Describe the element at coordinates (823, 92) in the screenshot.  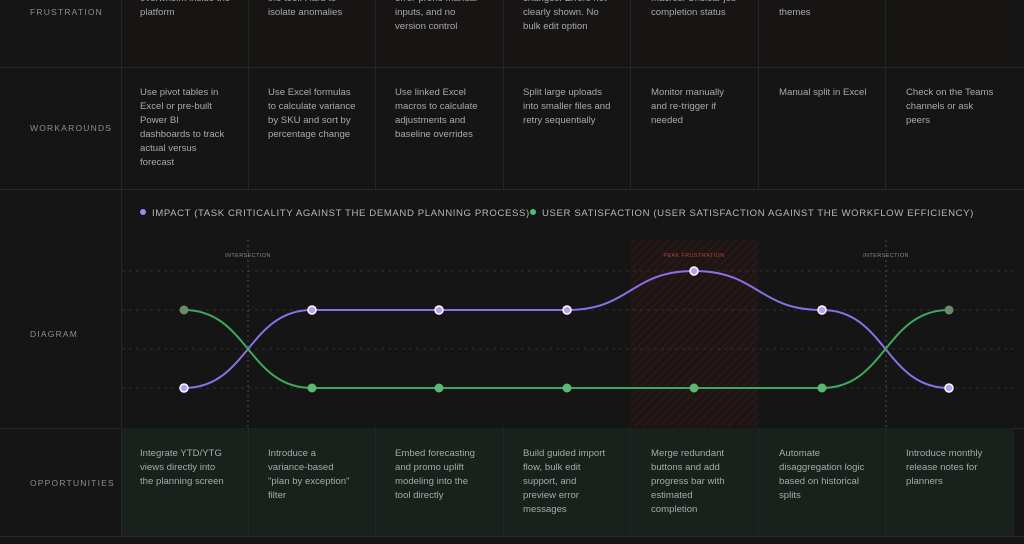
I see `workaround-cell-6: Manual split in Excel` at that location.